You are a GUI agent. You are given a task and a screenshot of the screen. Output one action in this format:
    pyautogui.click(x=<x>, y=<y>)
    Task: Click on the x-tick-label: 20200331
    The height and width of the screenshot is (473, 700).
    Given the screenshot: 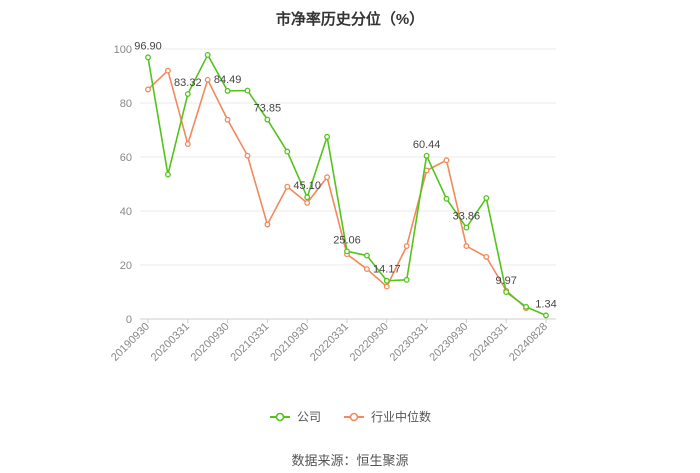 What is the action you would take?
    pyautogui.click(x=170, y=342)
    